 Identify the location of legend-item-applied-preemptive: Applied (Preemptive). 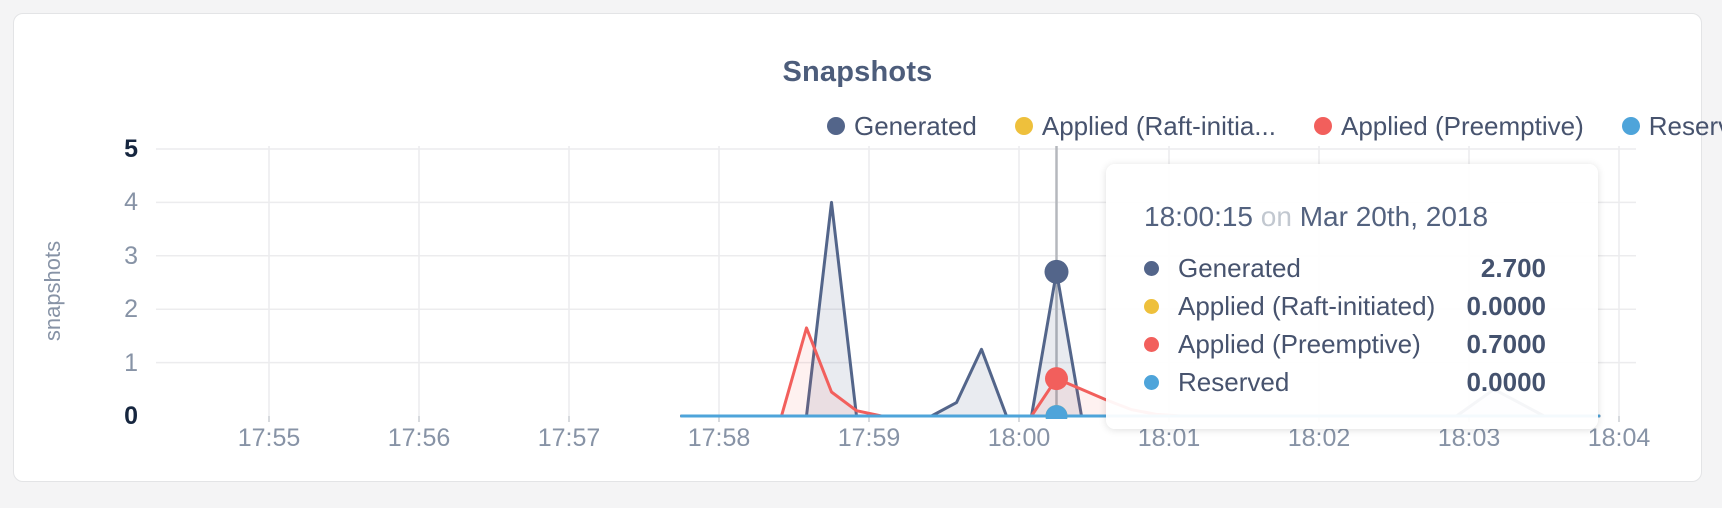
(1448, 126).